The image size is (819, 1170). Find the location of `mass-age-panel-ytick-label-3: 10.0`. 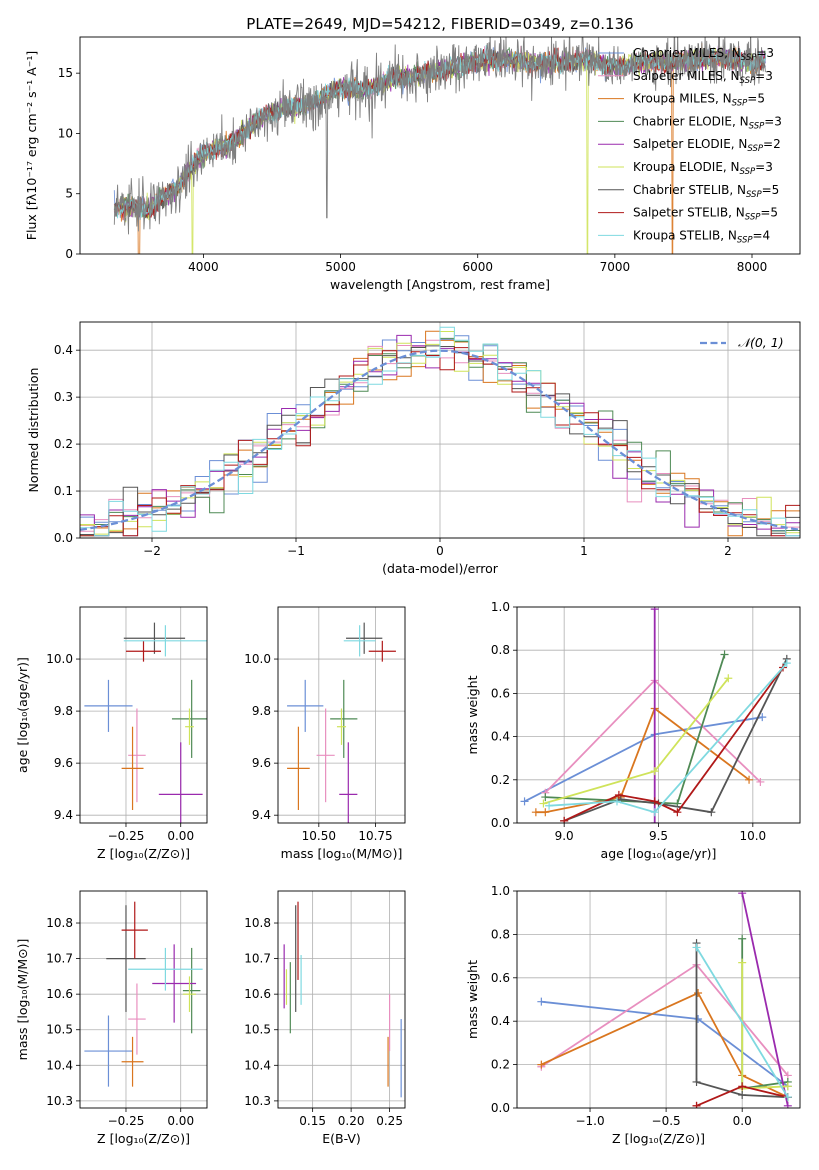

mass-age-panel-ytick-label-3: 10.0 is located at coordinates (257, 659).